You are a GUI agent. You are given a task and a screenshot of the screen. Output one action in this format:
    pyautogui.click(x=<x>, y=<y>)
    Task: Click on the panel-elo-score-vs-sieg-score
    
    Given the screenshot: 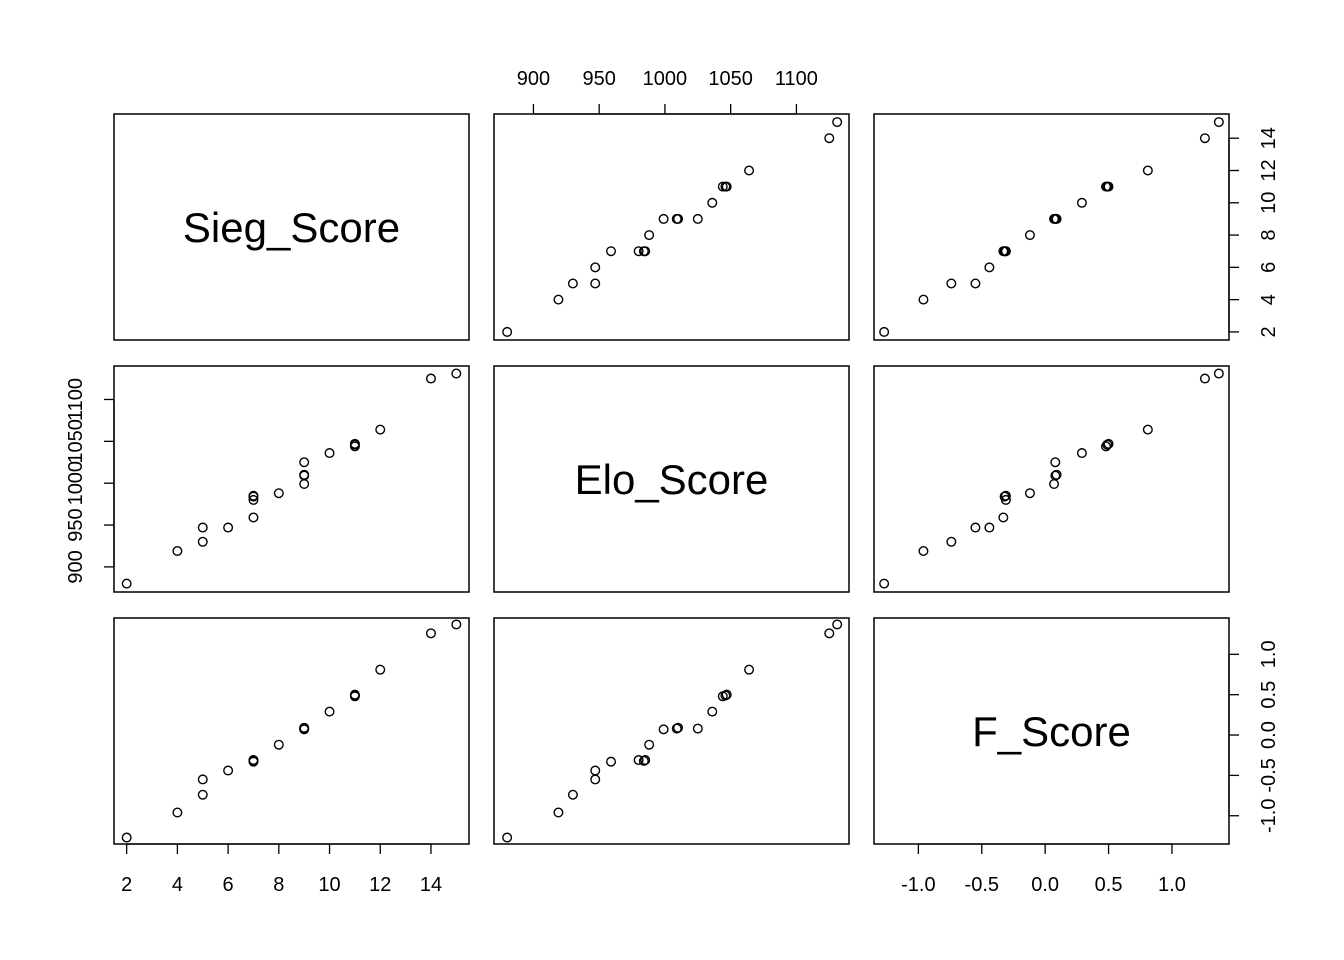 What is the action you would take?
    pyautogui.click(x=291, y=479)
    